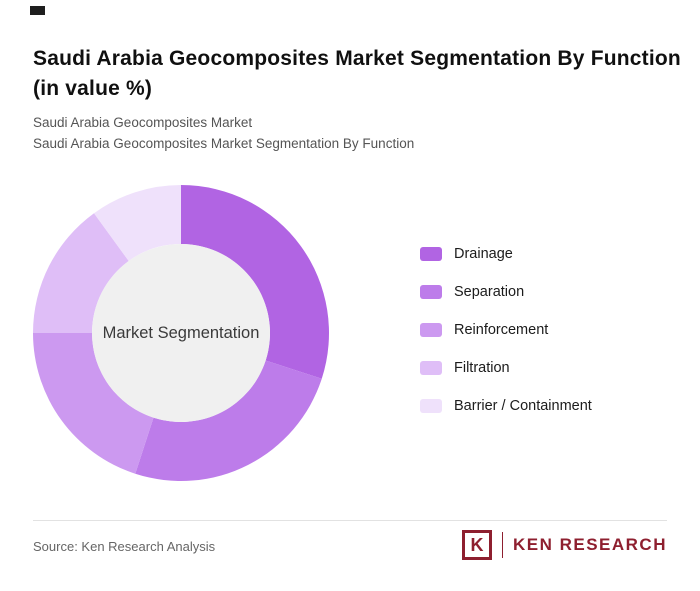 The height and width of the screenshot is (591, 700). Describe the element at coordinates (255, 282) in the screenshot. I see `donut-segment-drainage` at that location.